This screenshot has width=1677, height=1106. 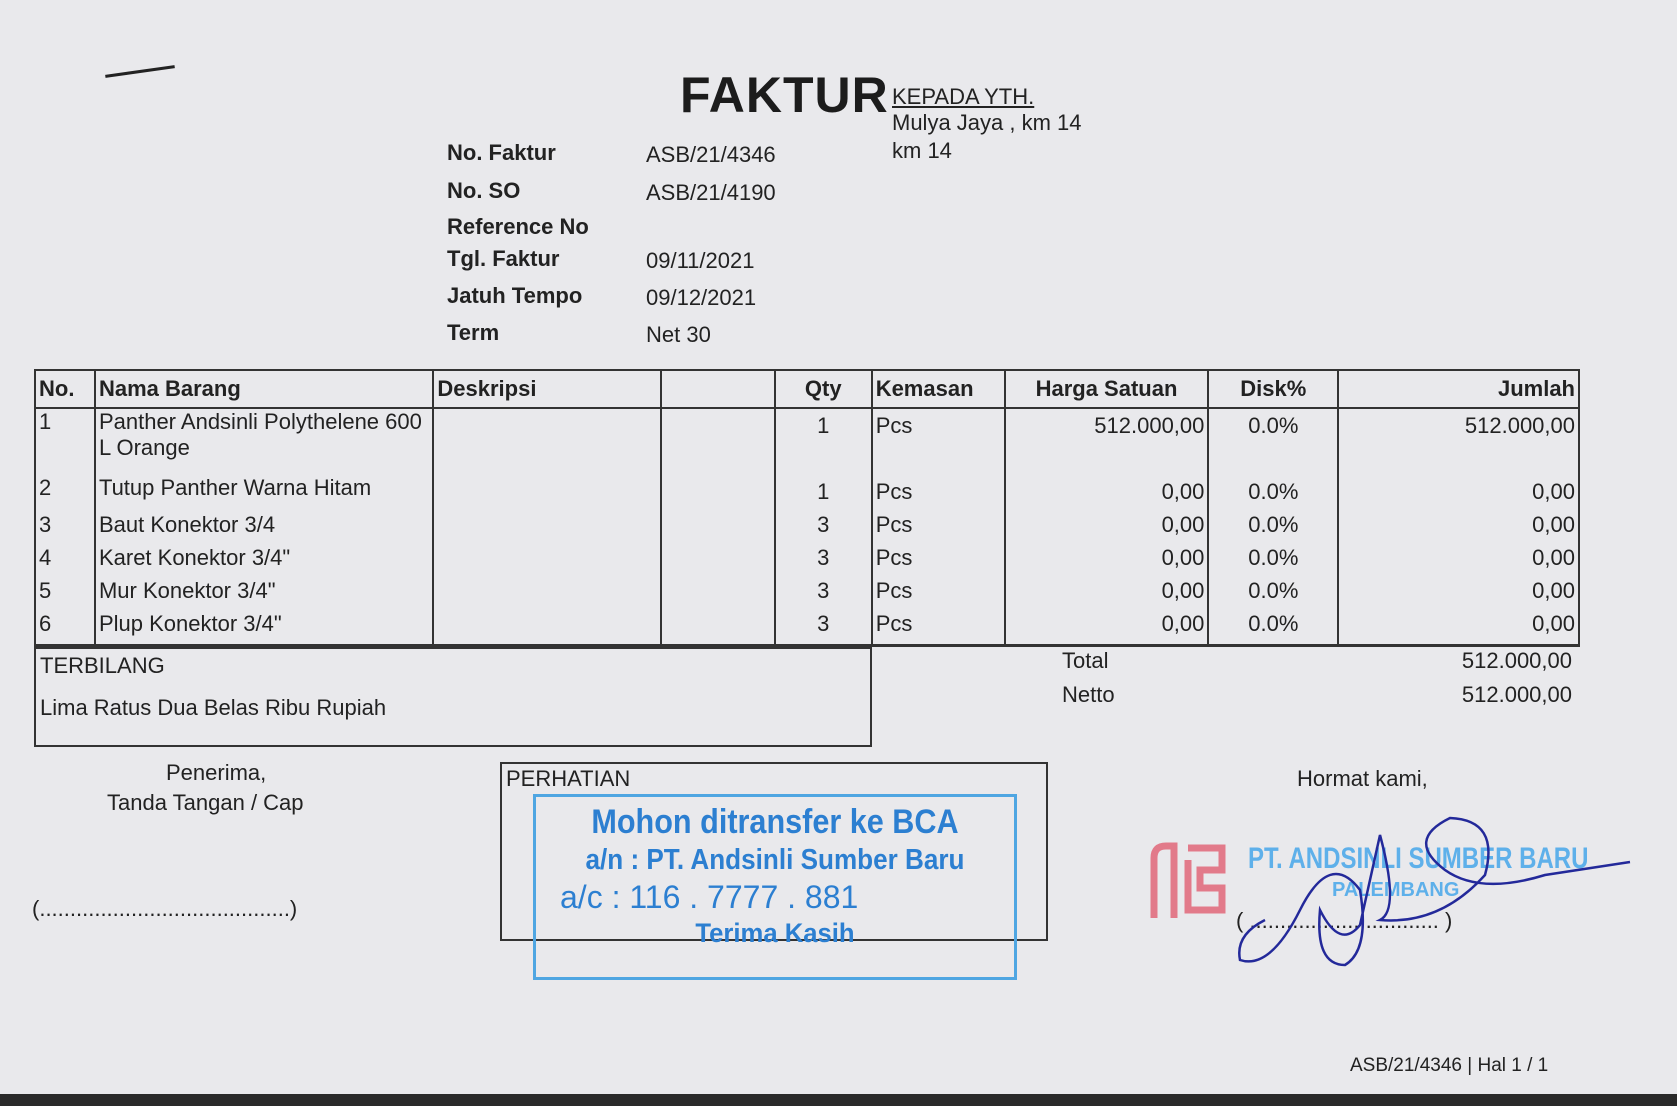 I want to click on total-label: Total, so click(x=1085, y=660).